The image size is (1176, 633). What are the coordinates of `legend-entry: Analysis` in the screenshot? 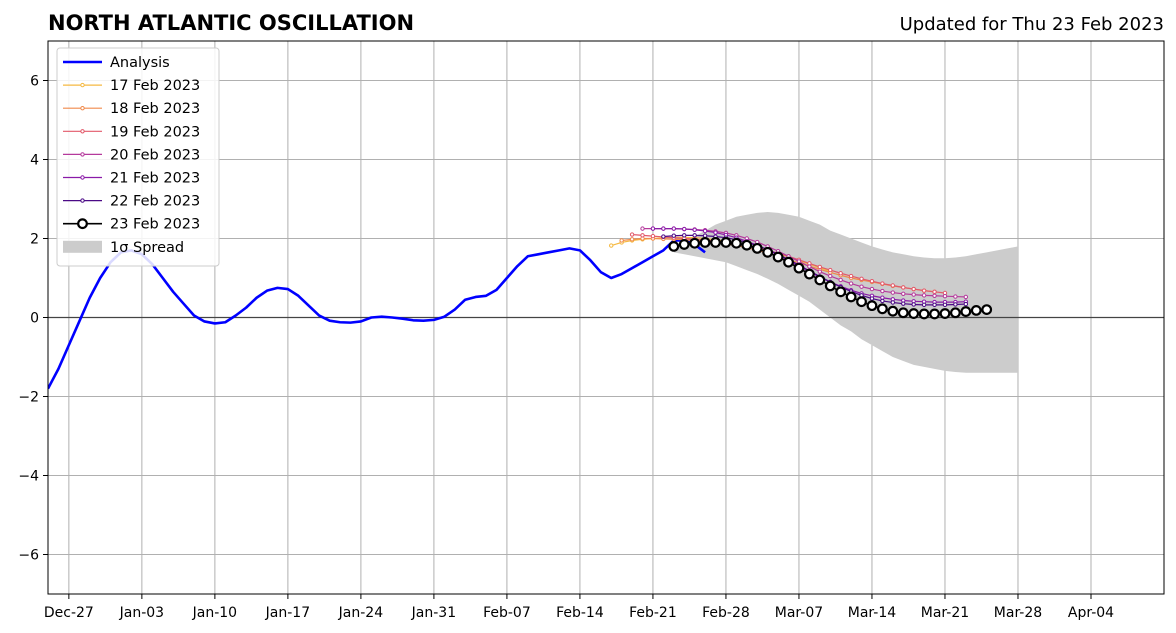 It's located at (116, 63).